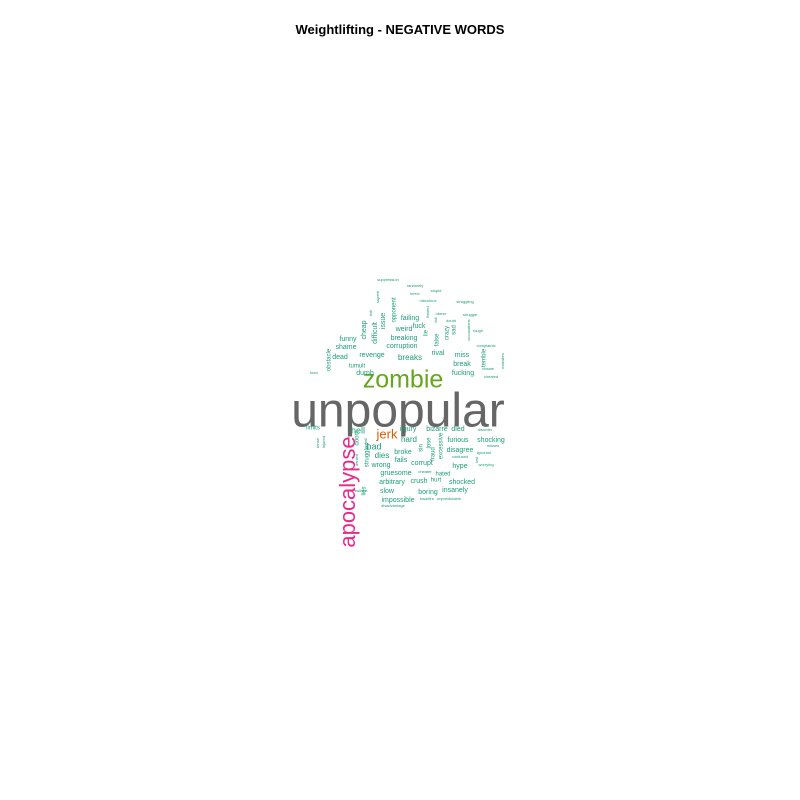  Describe the element at coordinates (371, 355) in the screenshot. I see `word-revenge: revenge` at that location.